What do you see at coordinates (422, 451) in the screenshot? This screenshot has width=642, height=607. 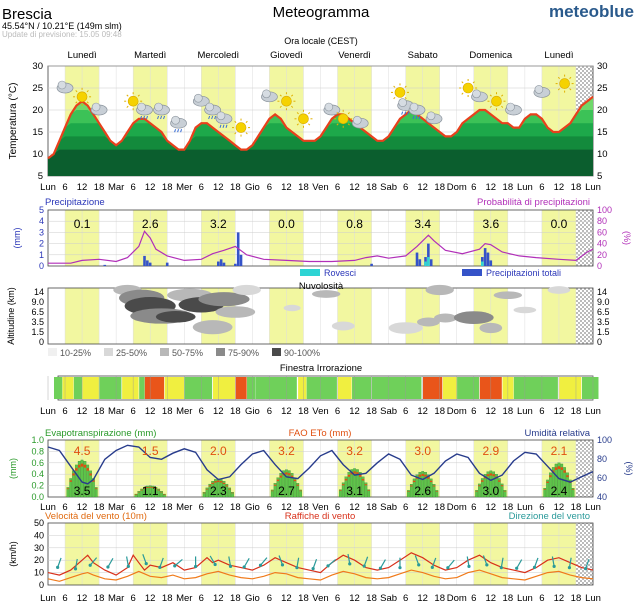 I see `daily-eto: 3.0` at bounding box center [422, 451].